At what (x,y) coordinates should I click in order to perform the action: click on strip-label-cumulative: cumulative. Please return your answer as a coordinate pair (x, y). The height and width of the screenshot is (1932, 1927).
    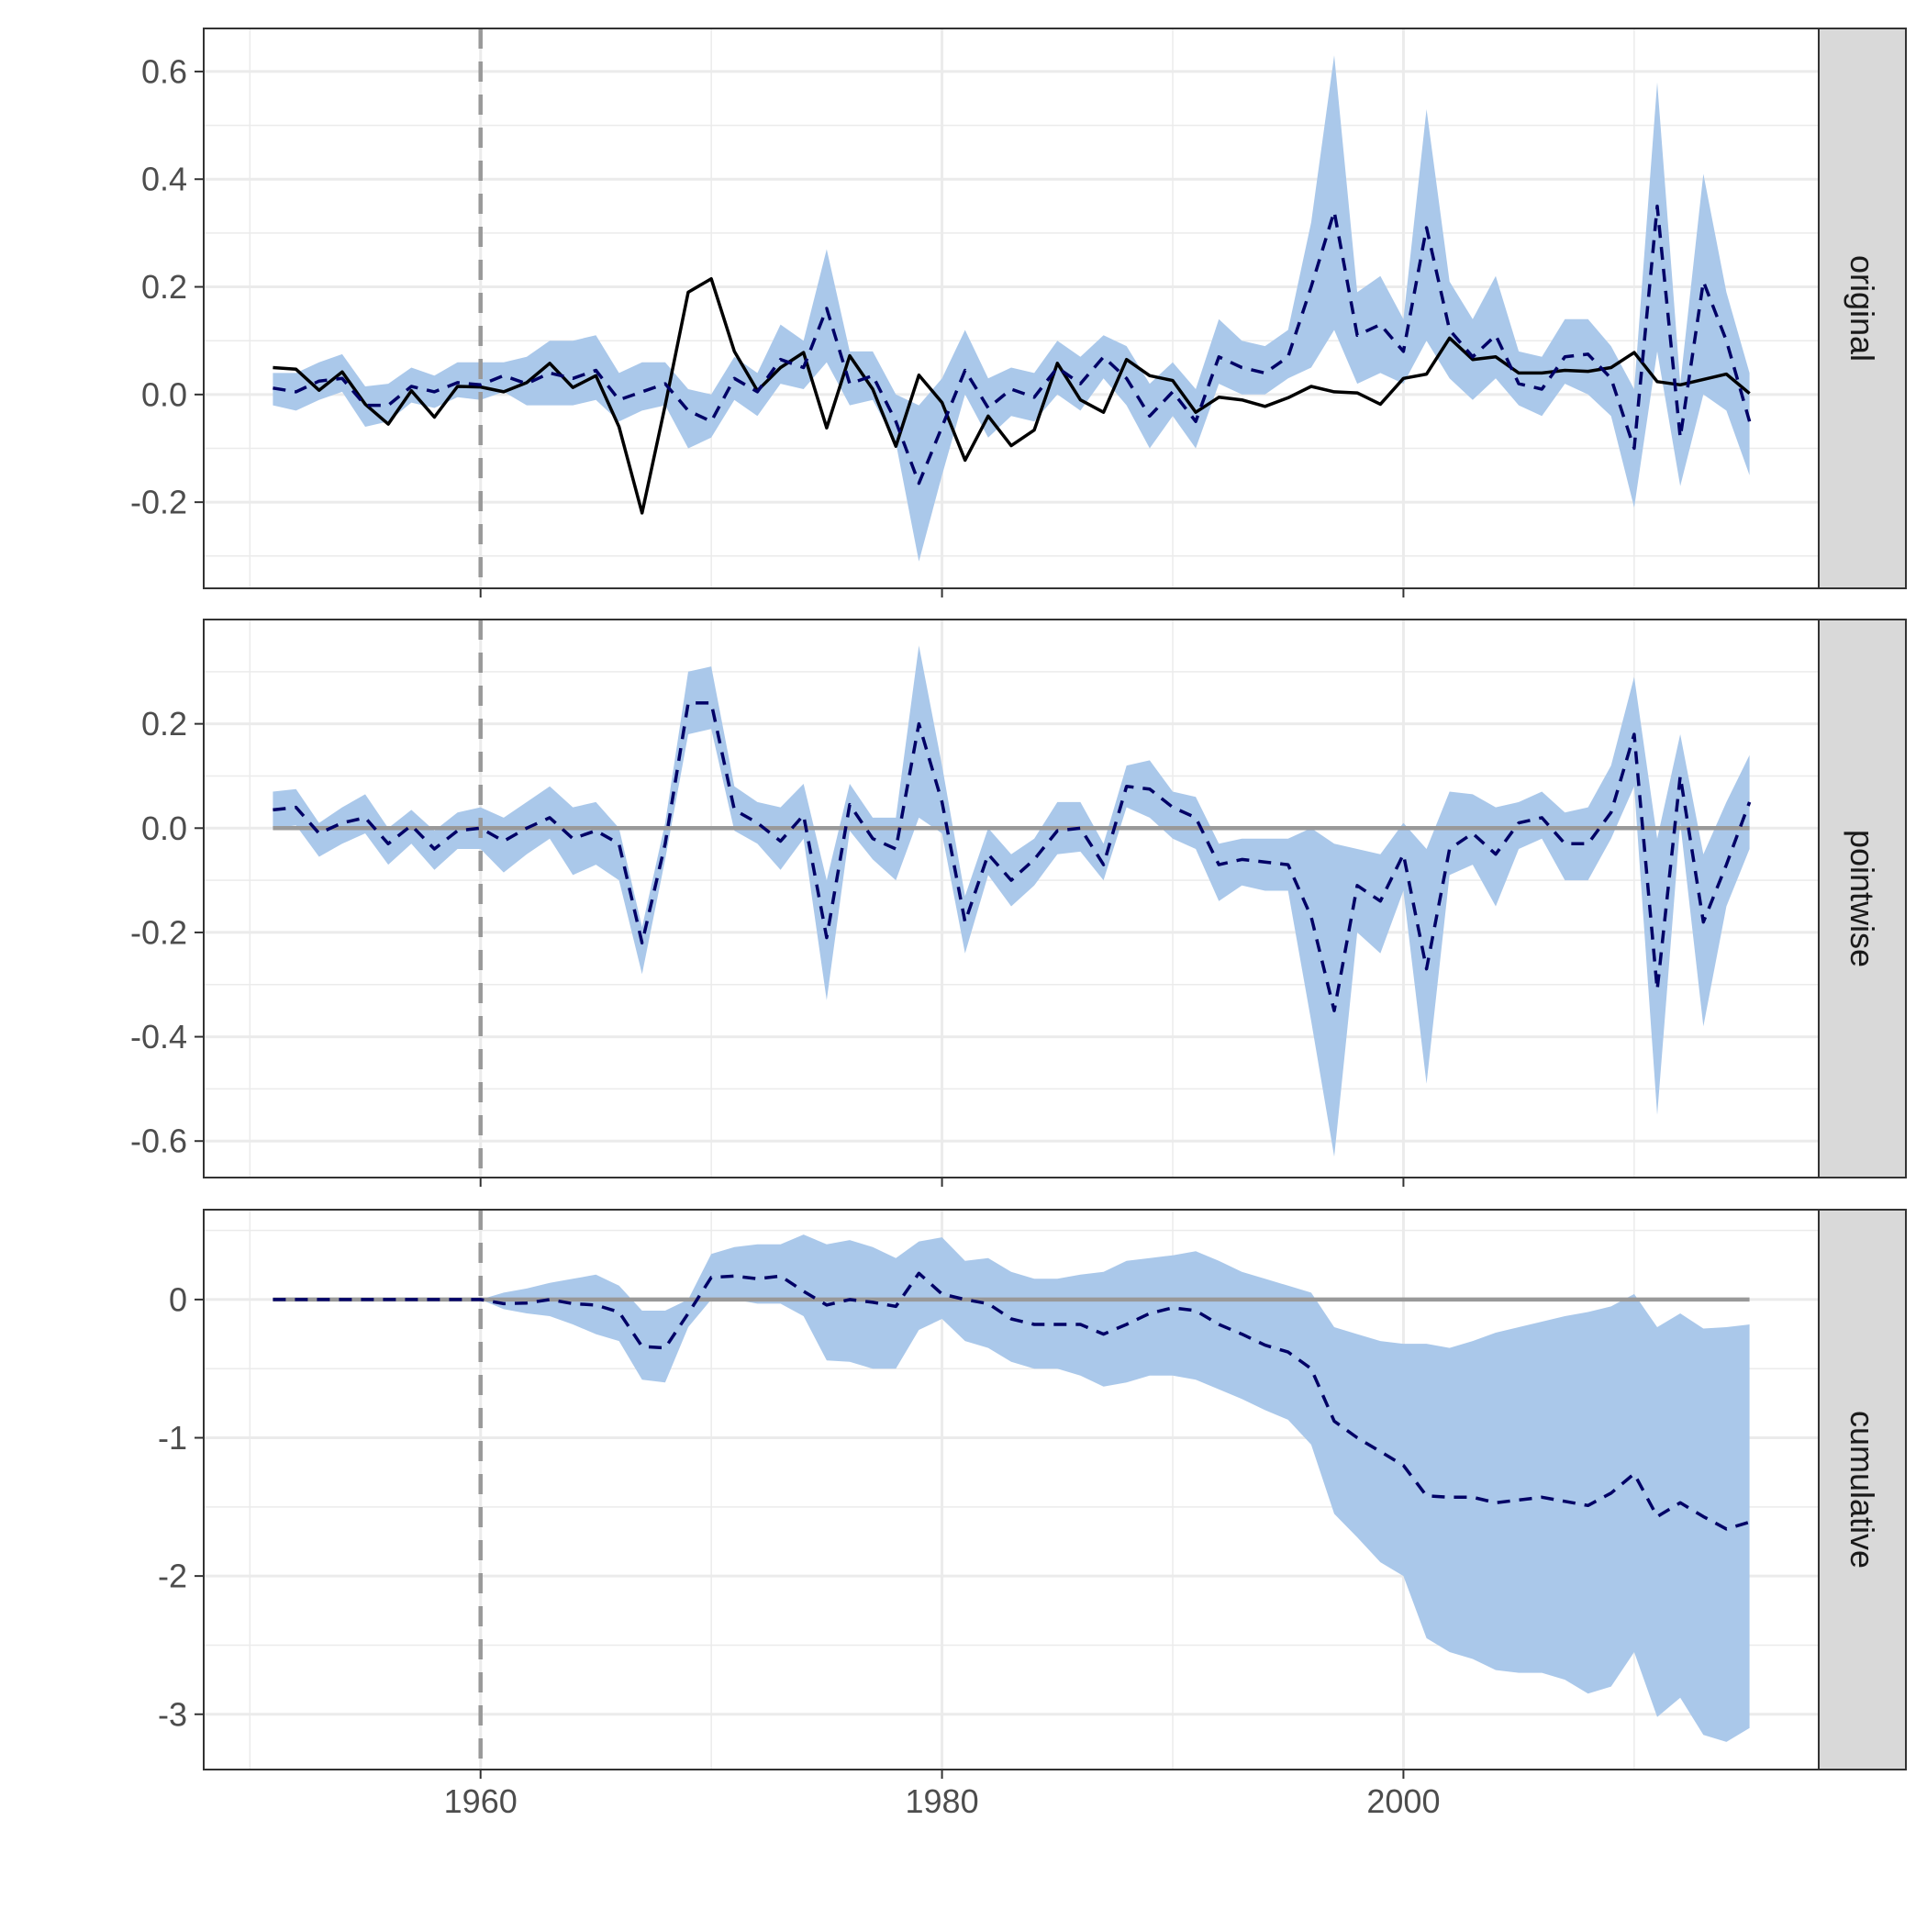
    Looking at the image, I should click on (1862, 1490).